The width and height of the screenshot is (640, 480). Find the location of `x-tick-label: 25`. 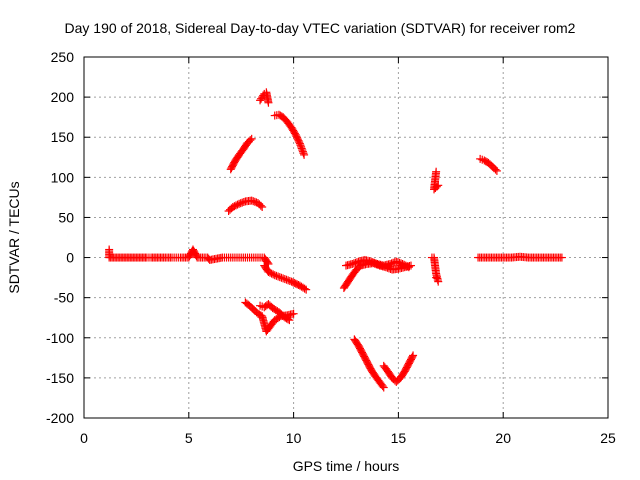

x-tick-label: 25 is located at coordinates (608, 438).